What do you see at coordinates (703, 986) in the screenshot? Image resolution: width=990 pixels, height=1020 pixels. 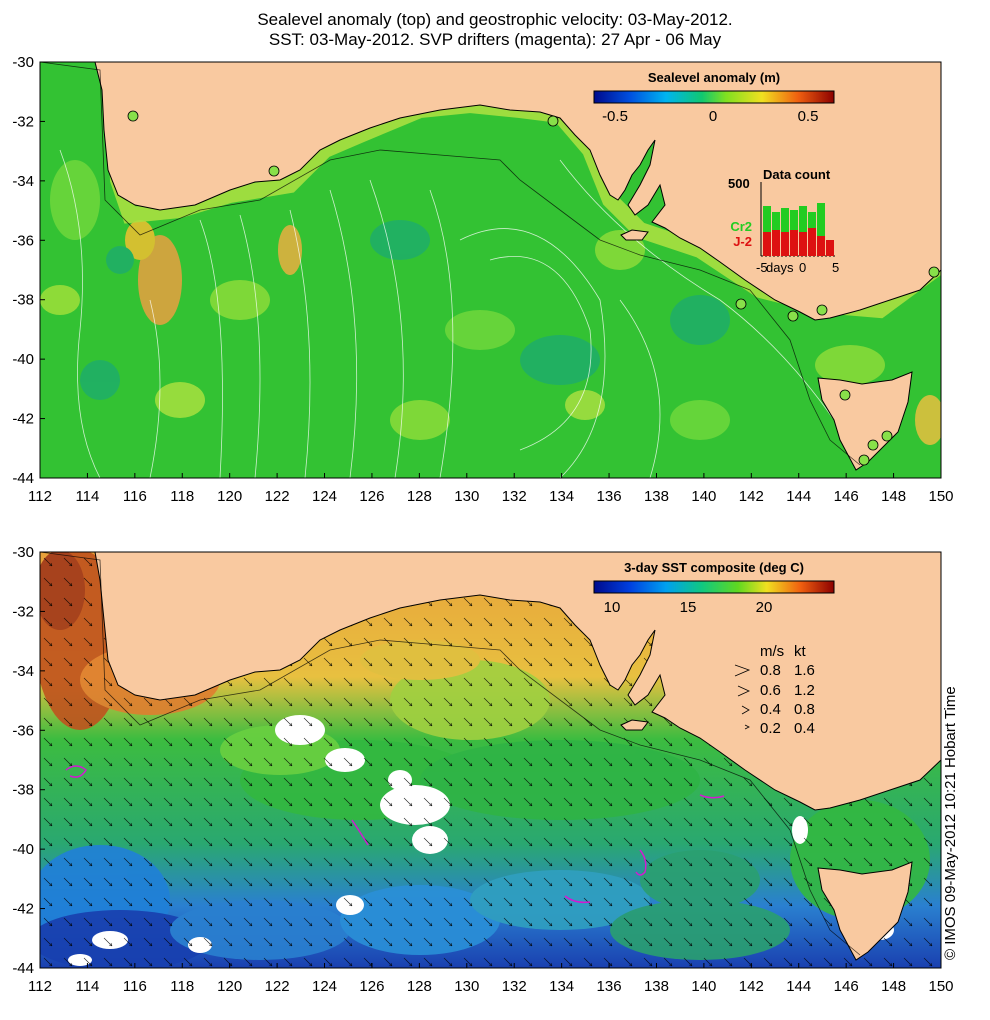 I see `sst-lon-tick-label: 140` at bounding box center [703, 986].